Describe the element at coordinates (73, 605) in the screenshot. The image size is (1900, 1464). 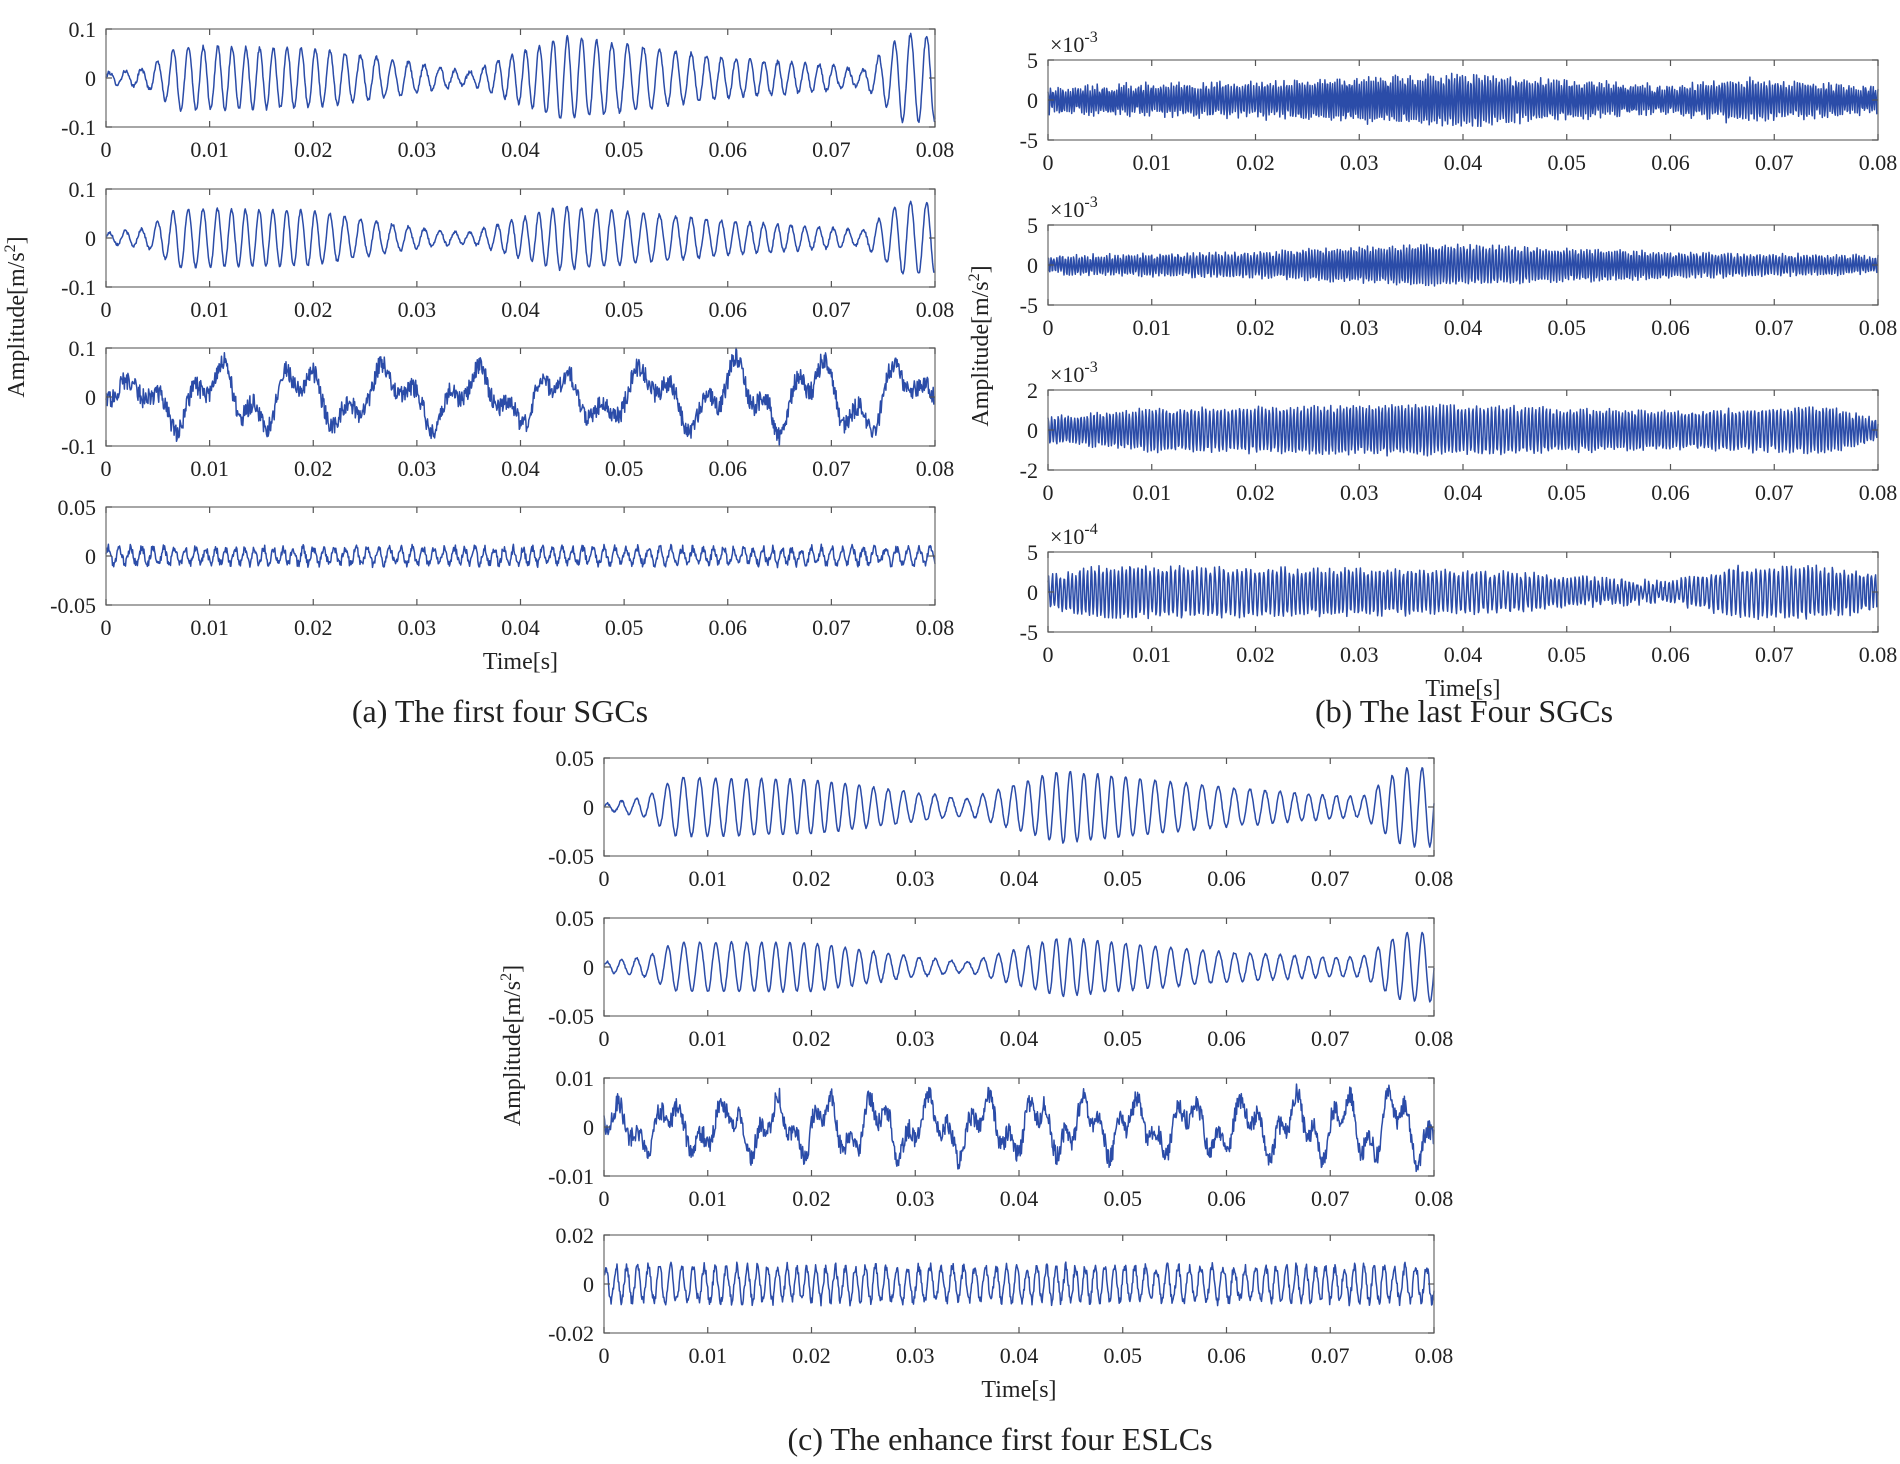
I see `y-tick-label: -0.05` at that location.